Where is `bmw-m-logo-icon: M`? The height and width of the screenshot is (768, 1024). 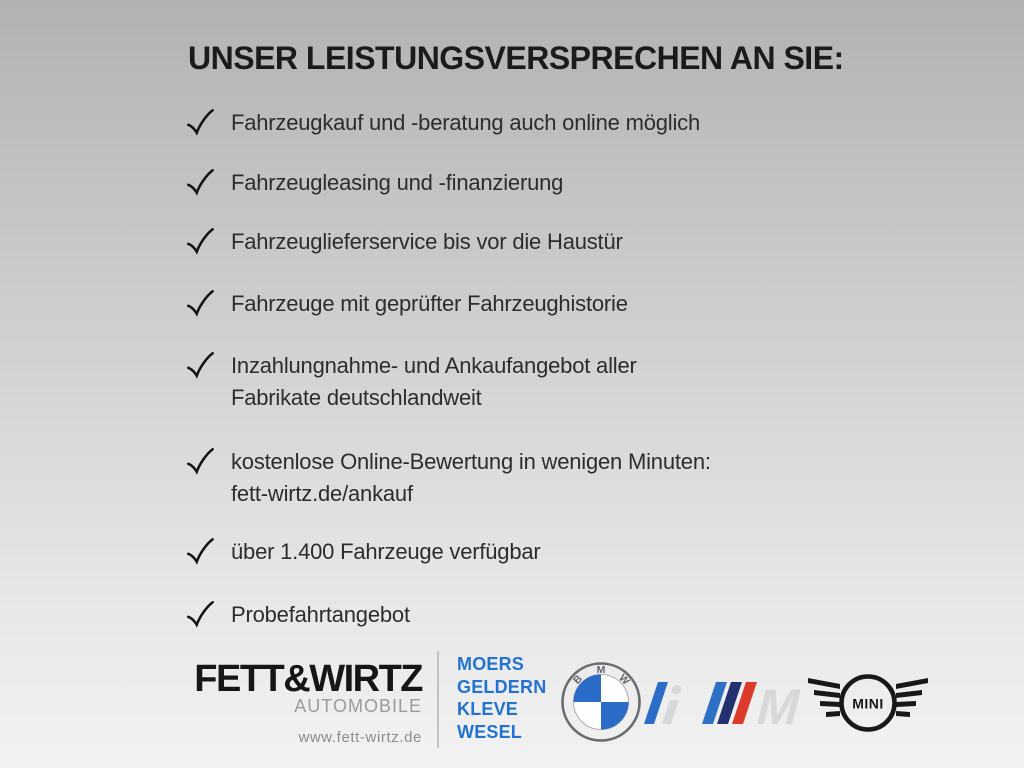 bmw-m-logo-icon: M is located at coordinates (751, 704).